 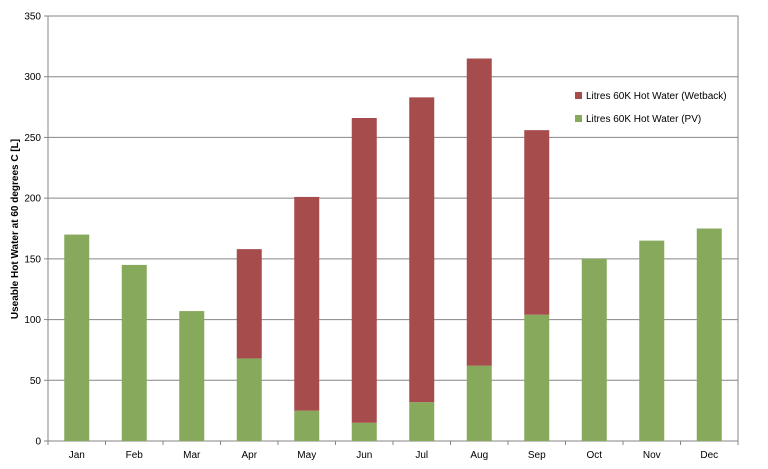 I want to click on y-tick-label-100: 100, so click(x=32, y=320).